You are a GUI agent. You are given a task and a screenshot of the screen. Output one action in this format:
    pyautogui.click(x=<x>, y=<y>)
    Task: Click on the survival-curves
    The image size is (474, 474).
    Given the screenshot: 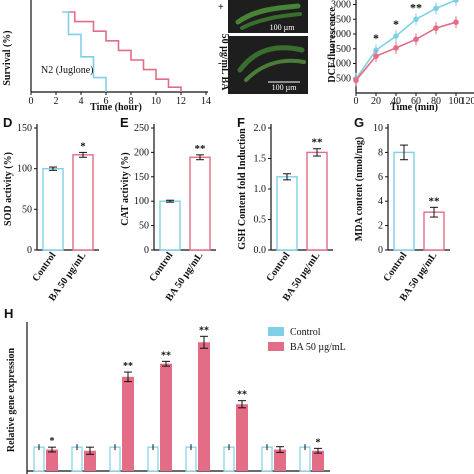 What is the action you would take?
    pyautogui.click(x=122, y=51)
    